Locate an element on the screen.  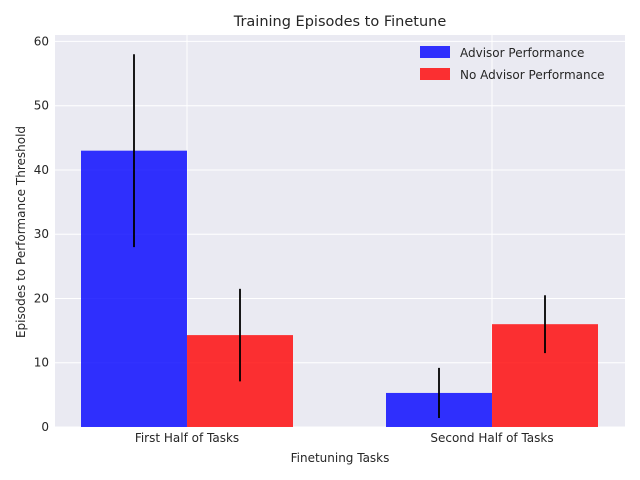
y-tick-label: 40 is located at coordinates (41, 170).